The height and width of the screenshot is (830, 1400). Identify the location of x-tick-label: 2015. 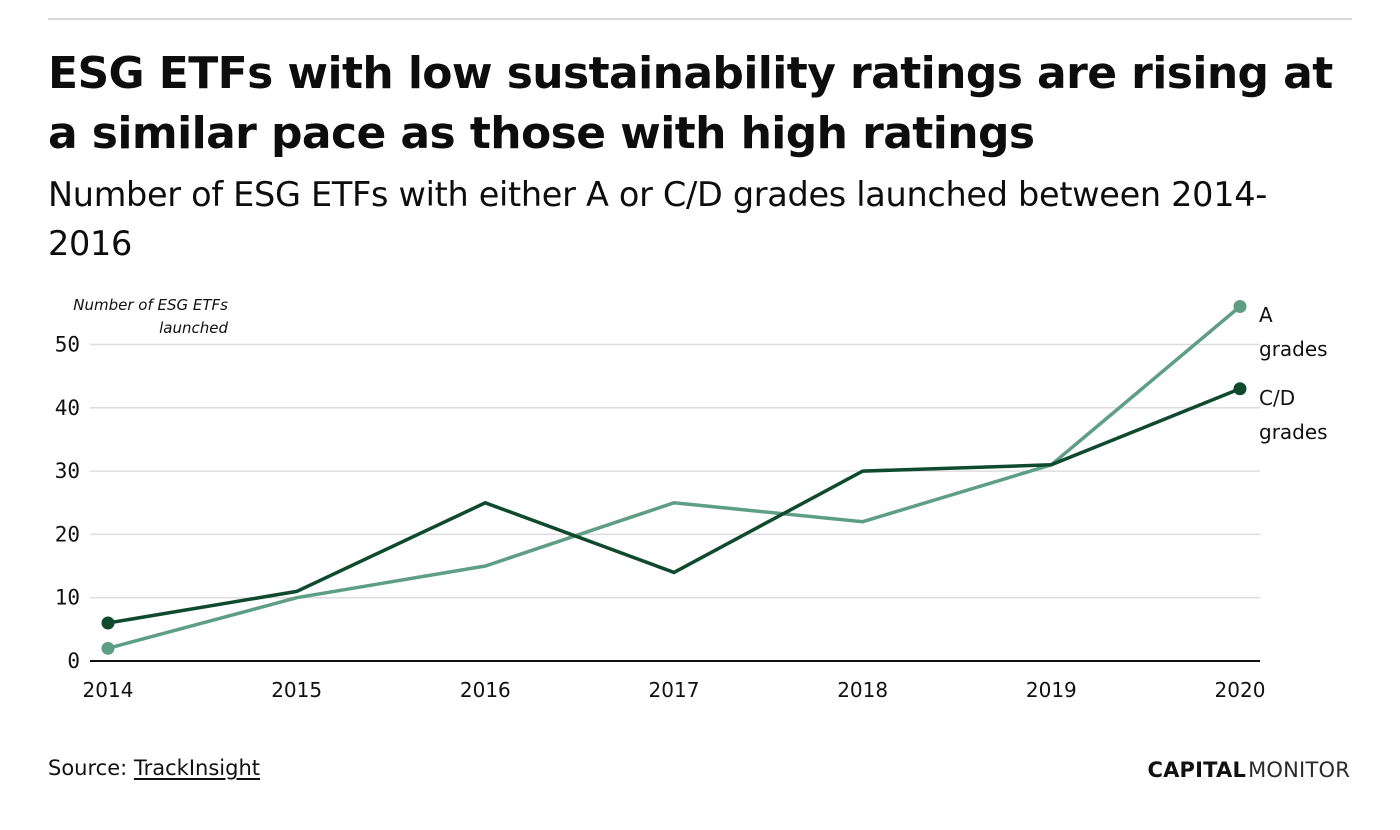
(296, 690).